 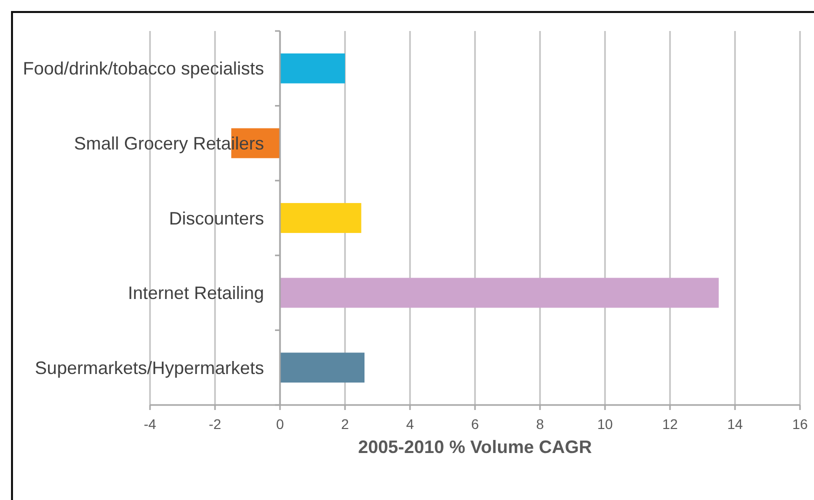 I want to click on x-tick-label: 12, so click(x=670, y=424).